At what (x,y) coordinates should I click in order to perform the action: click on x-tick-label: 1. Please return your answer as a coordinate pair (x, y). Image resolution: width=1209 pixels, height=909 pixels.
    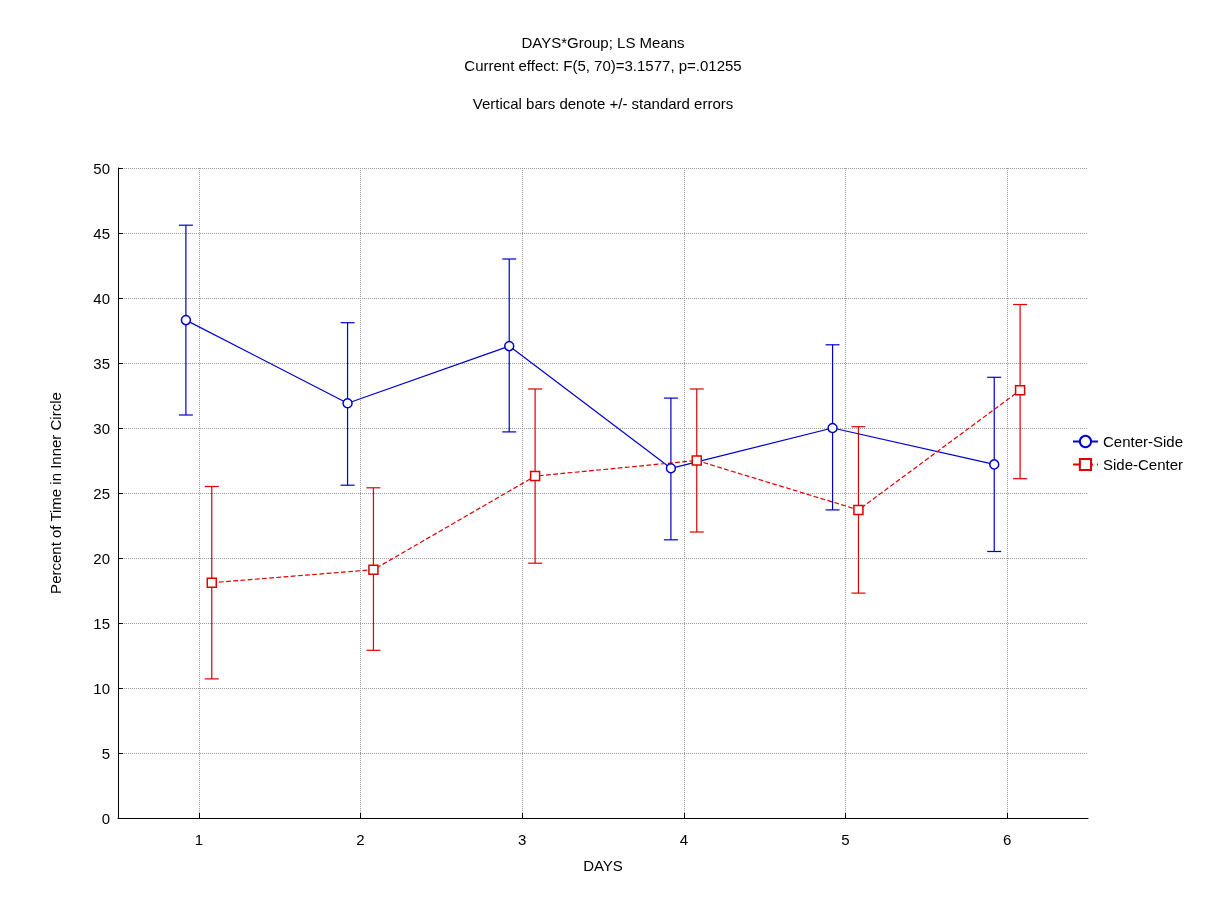
    Looking at the image, I should click on (199, 839).